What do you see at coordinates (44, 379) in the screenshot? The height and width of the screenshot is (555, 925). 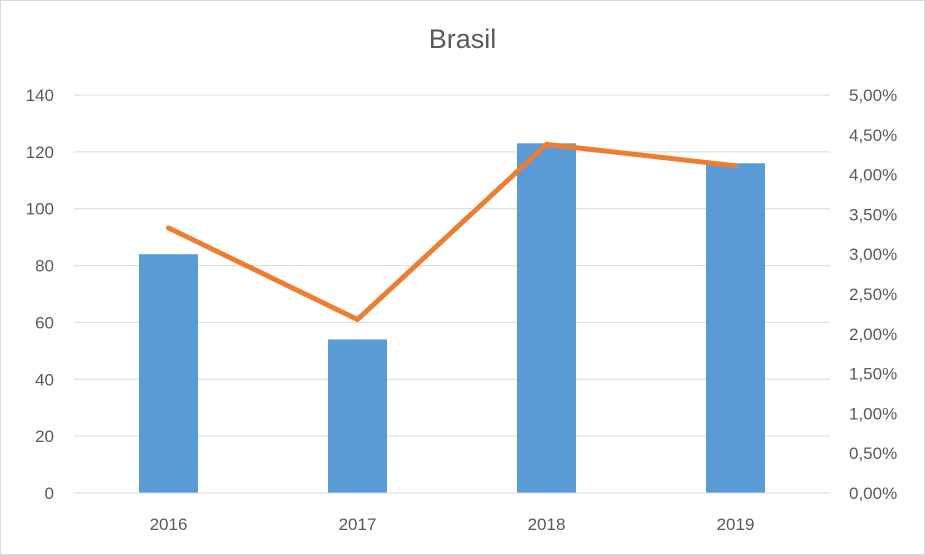 I see `y-left-tick-label: 40` at bounding box center [44, 379].